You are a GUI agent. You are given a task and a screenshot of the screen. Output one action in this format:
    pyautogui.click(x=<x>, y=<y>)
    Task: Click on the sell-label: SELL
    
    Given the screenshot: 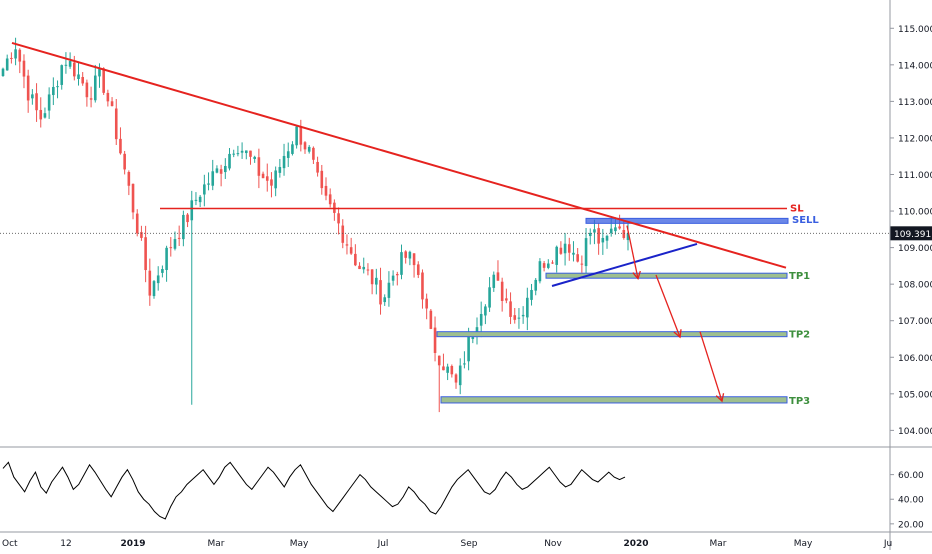 What is the action you would take?
    pyautogui.click(x=805, y=220)
    